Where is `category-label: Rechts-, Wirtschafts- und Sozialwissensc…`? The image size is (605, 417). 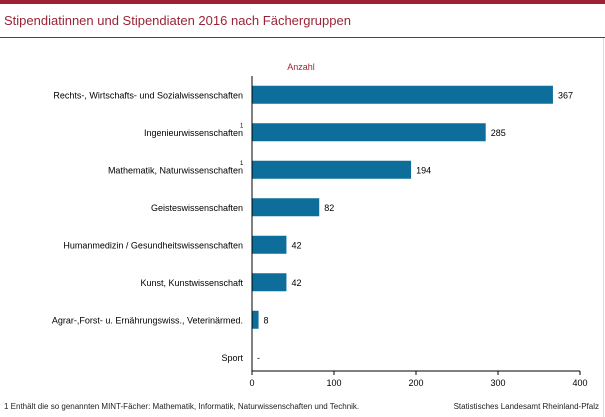
category-label: Rechts-, Wirtschafts- und Sozialwissensc… is located at coordinates (148, 95).